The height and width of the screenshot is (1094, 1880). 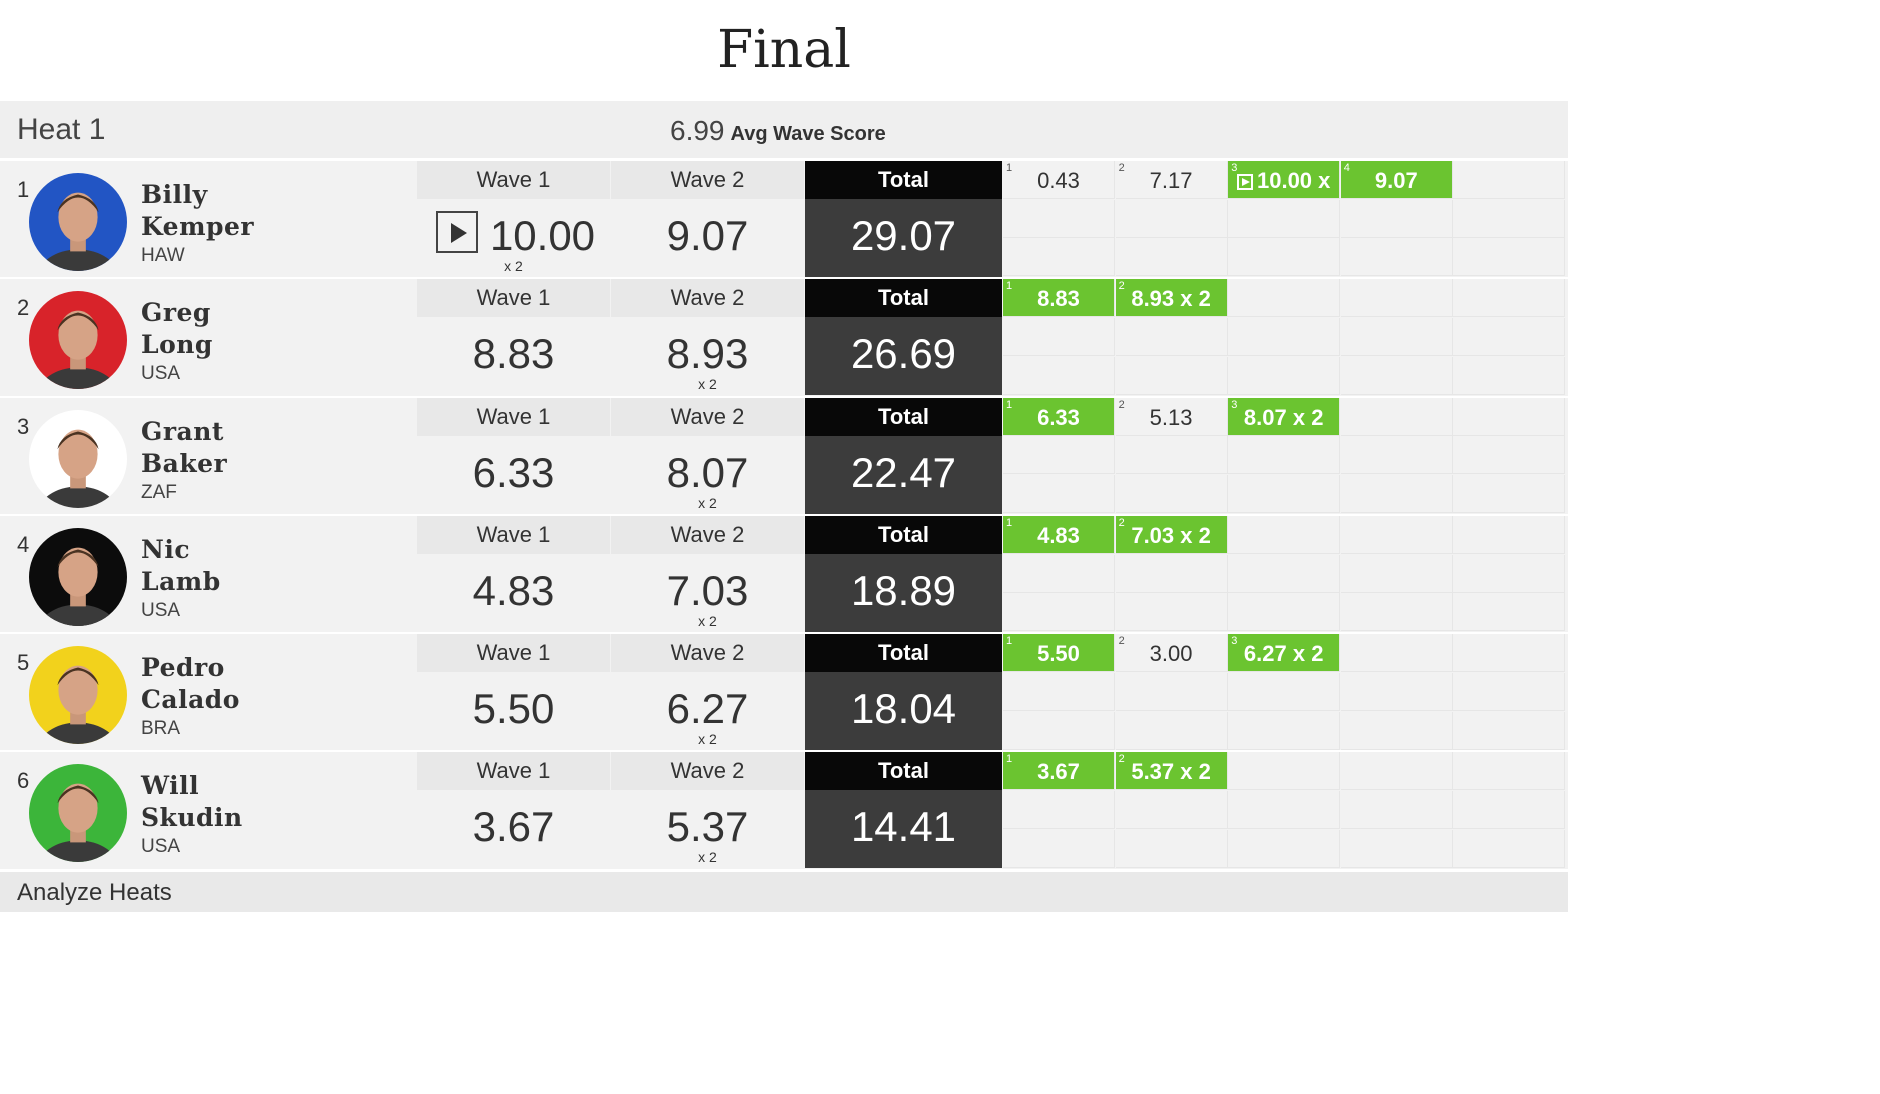 What do you see at coordinates (1396, 180) in the screenshot?
I see `wave-score-cell: 4 9.07` at bounding box center [1396, 180].